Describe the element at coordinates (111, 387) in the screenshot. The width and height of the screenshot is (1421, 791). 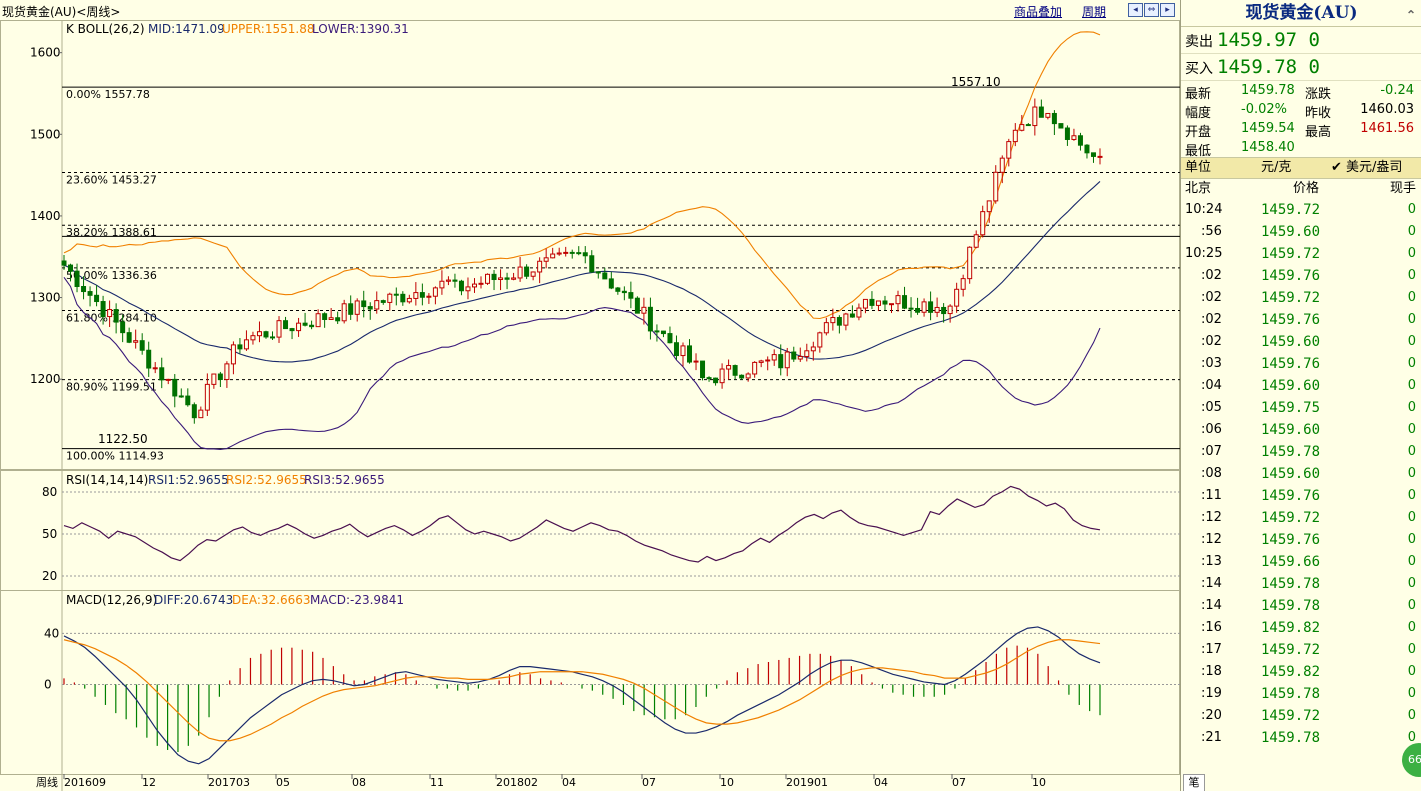
I see `fib-label: 80.90% 1199.51` at that location.